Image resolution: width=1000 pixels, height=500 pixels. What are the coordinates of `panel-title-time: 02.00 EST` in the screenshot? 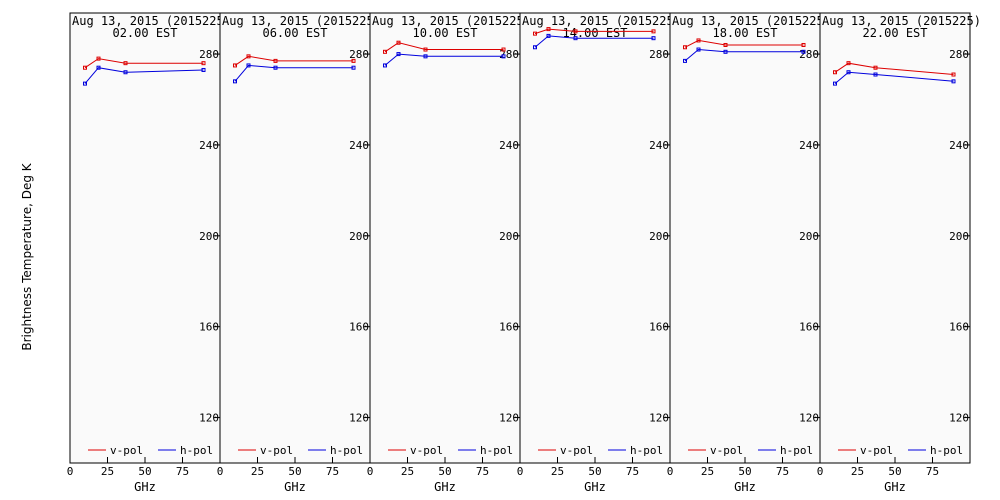 It's located at (144, 33).